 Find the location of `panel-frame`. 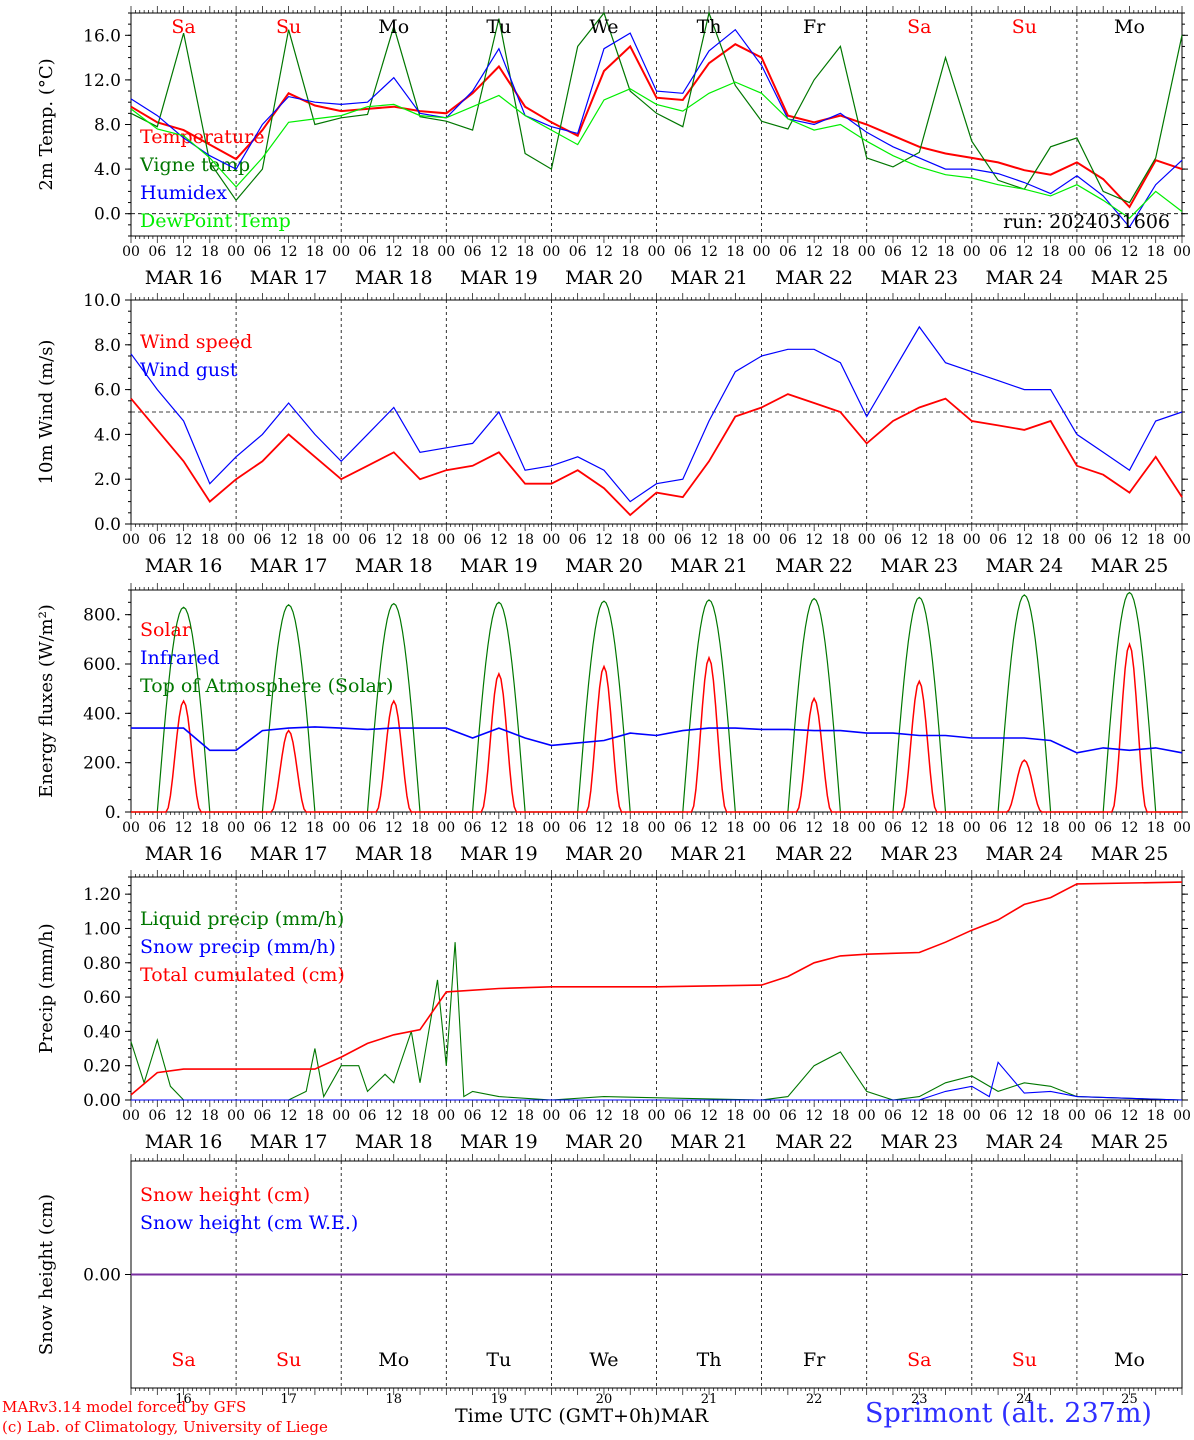

panel-frame is located at coordinates (656, 124).